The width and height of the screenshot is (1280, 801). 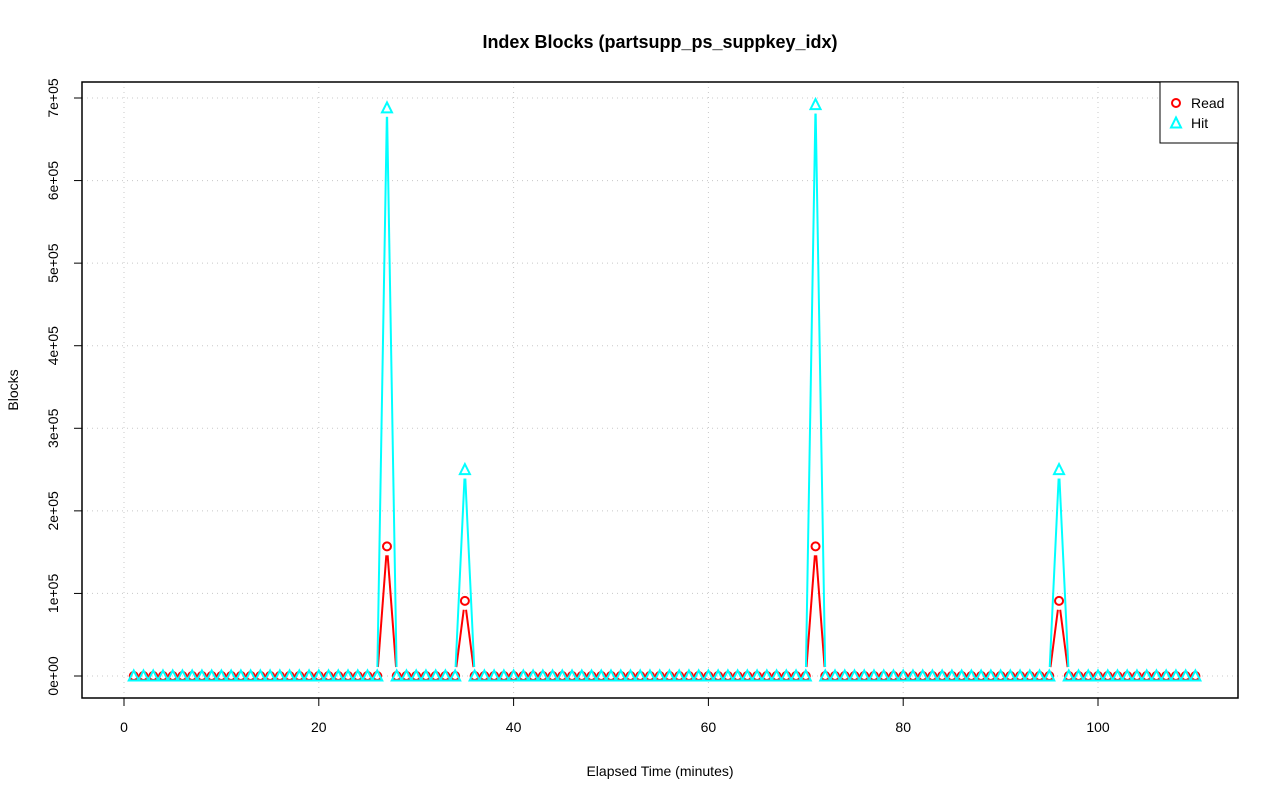 What do you see at coordinates (709, 727) in the screenshot?
I see `x-tick-label: 60` at bounding box center [709, 727].